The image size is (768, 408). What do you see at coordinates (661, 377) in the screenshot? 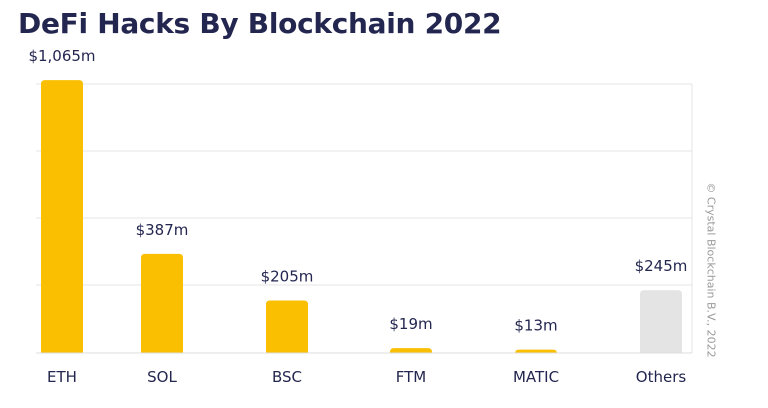
I see `category-label-others: Others` at bounding box center [661, 377].